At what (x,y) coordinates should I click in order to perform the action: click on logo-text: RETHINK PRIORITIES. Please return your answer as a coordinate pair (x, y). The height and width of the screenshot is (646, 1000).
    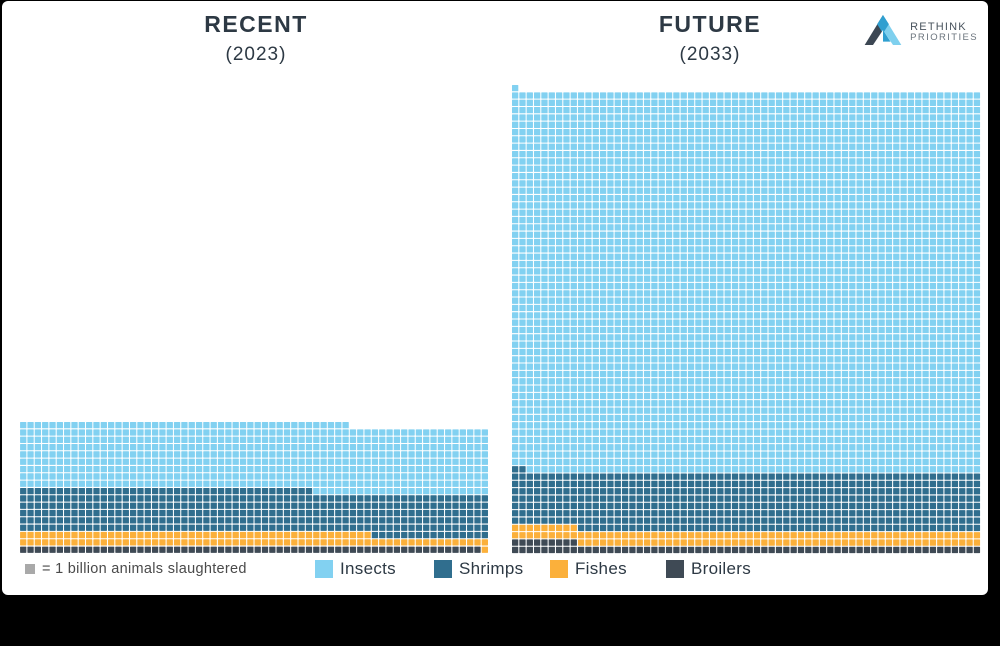
    Looking at the image, I should click on (944, 33).